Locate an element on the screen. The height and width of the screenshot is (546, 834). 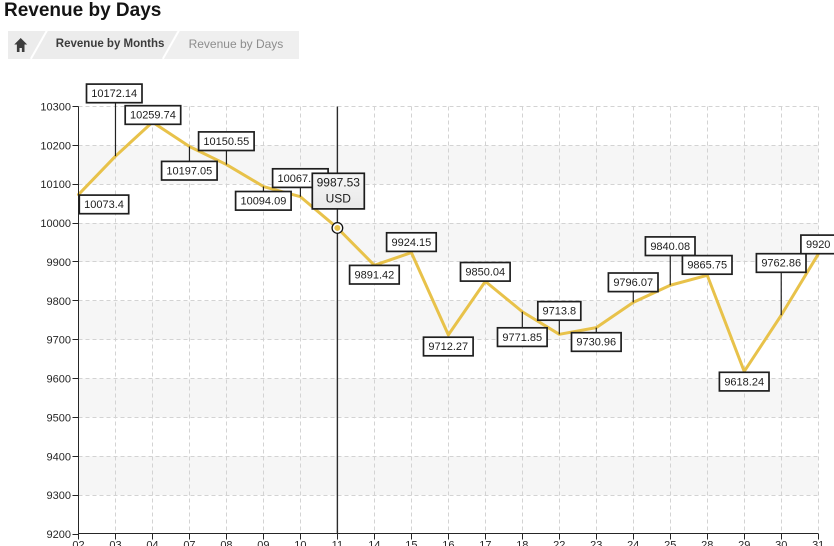
svg-text: 9771.85 is located at coordinates (522, 338).